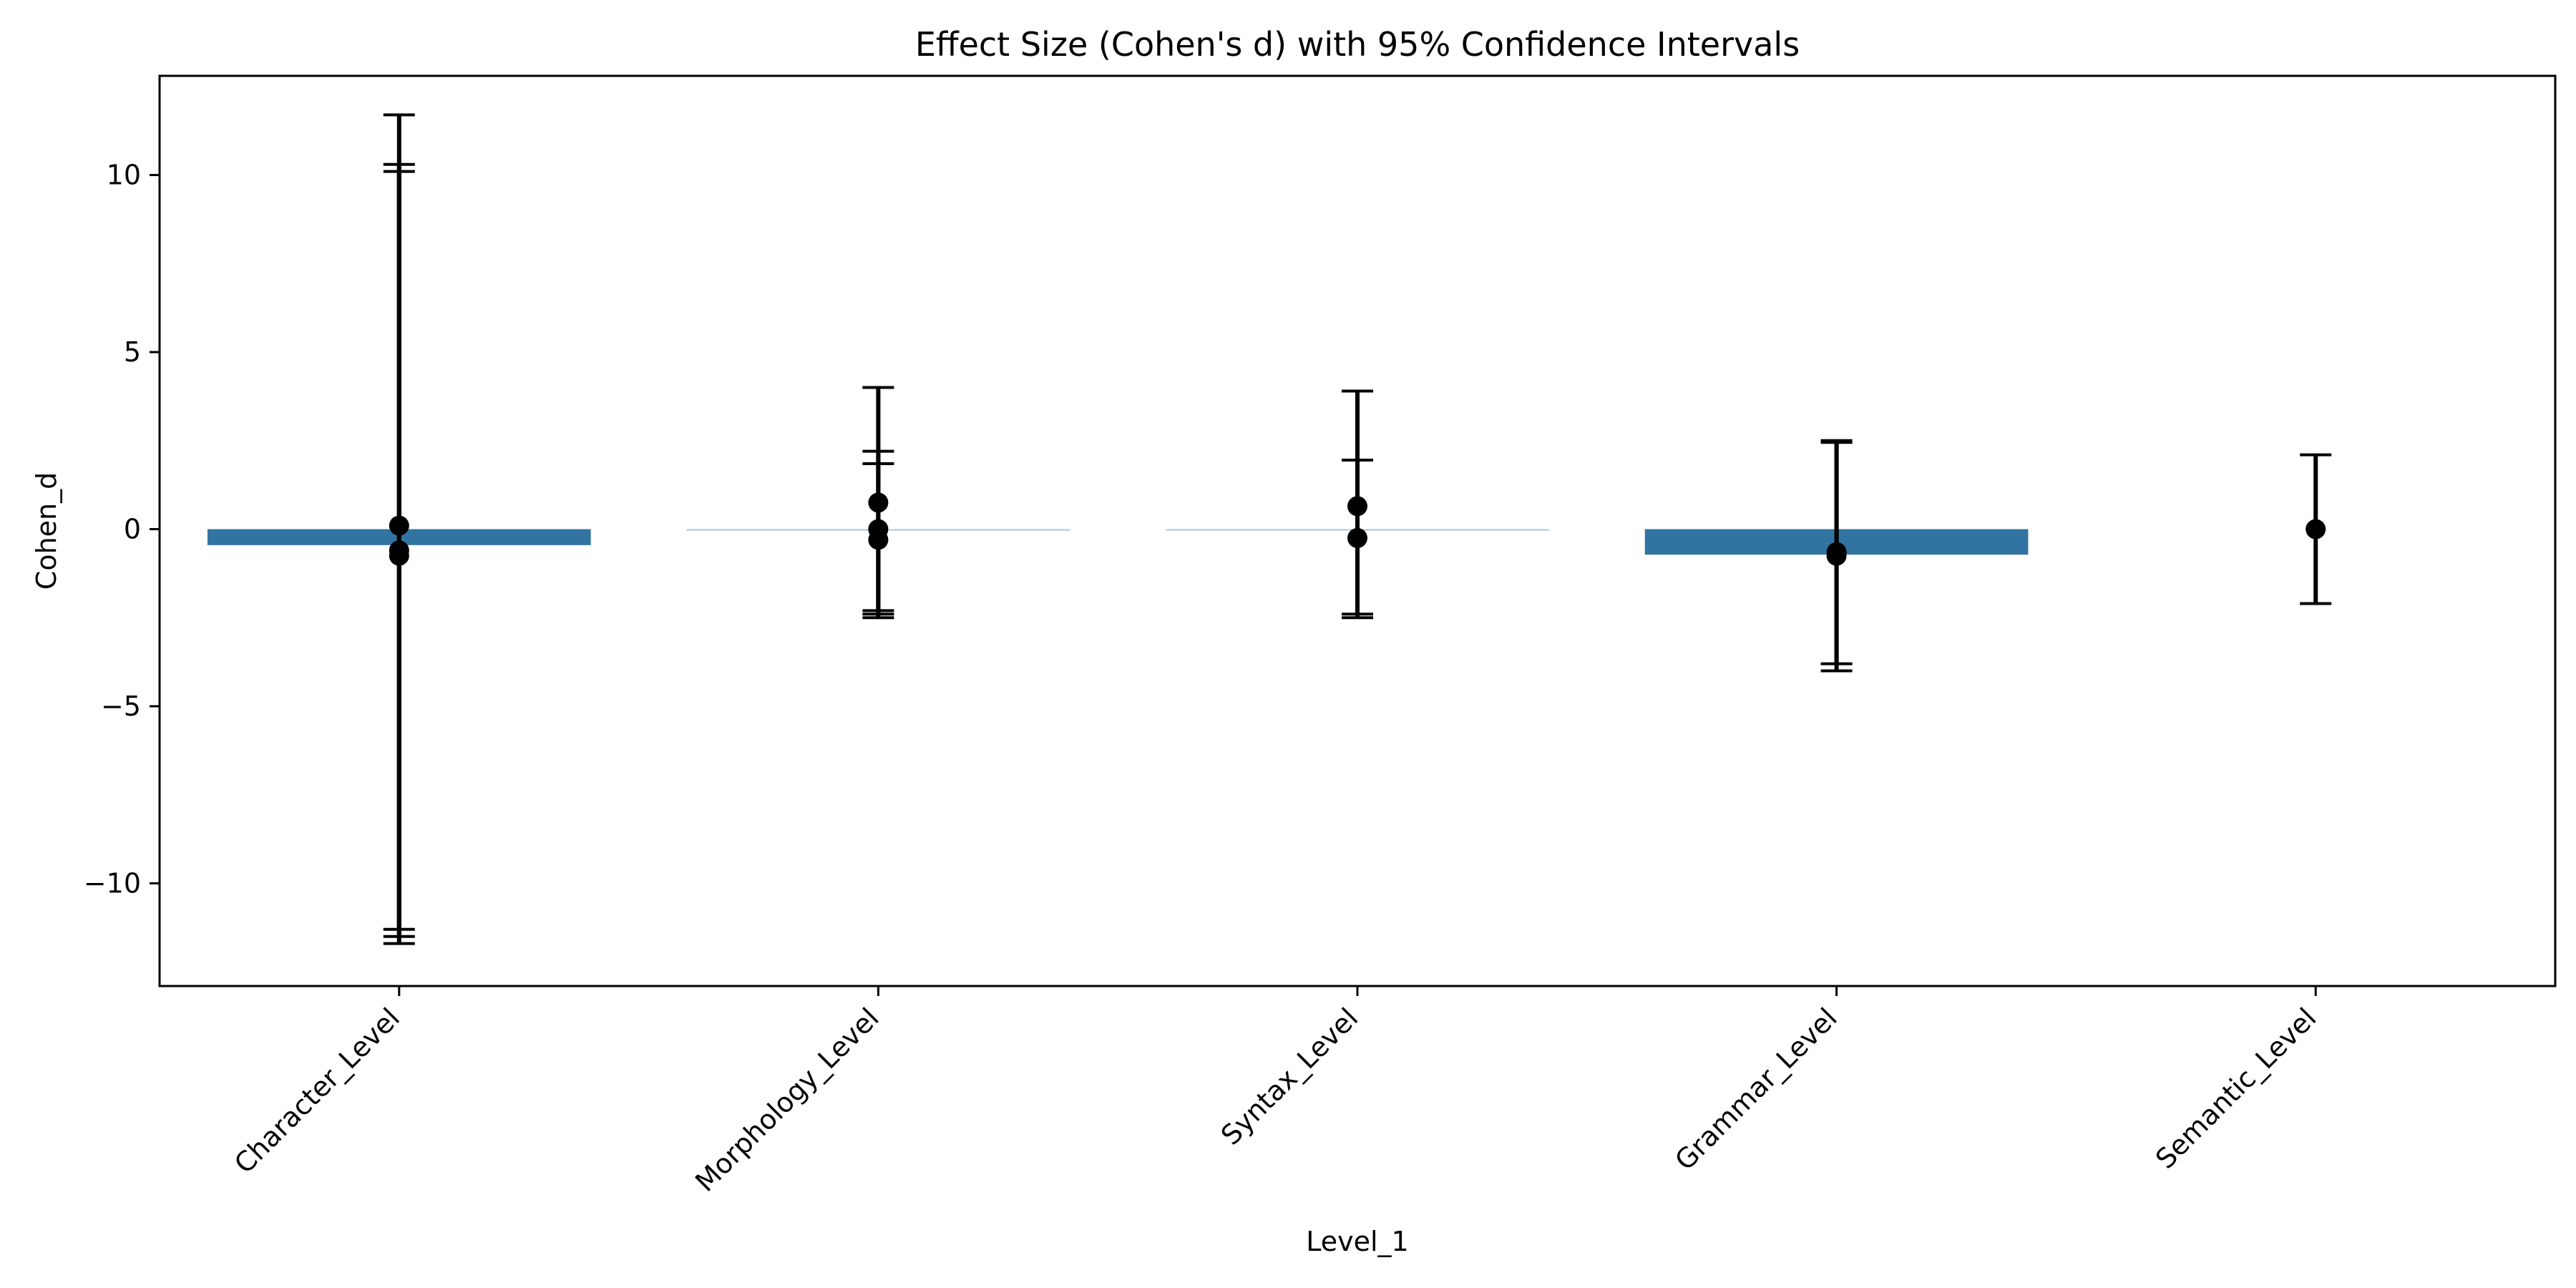 Image resolution: width=2576 pixels, height=1288 pixels. What do you see at coordinates (2316, 529) in the screenshot?
I see `point-Semantic_Level` at bounding box center [2316, 529].